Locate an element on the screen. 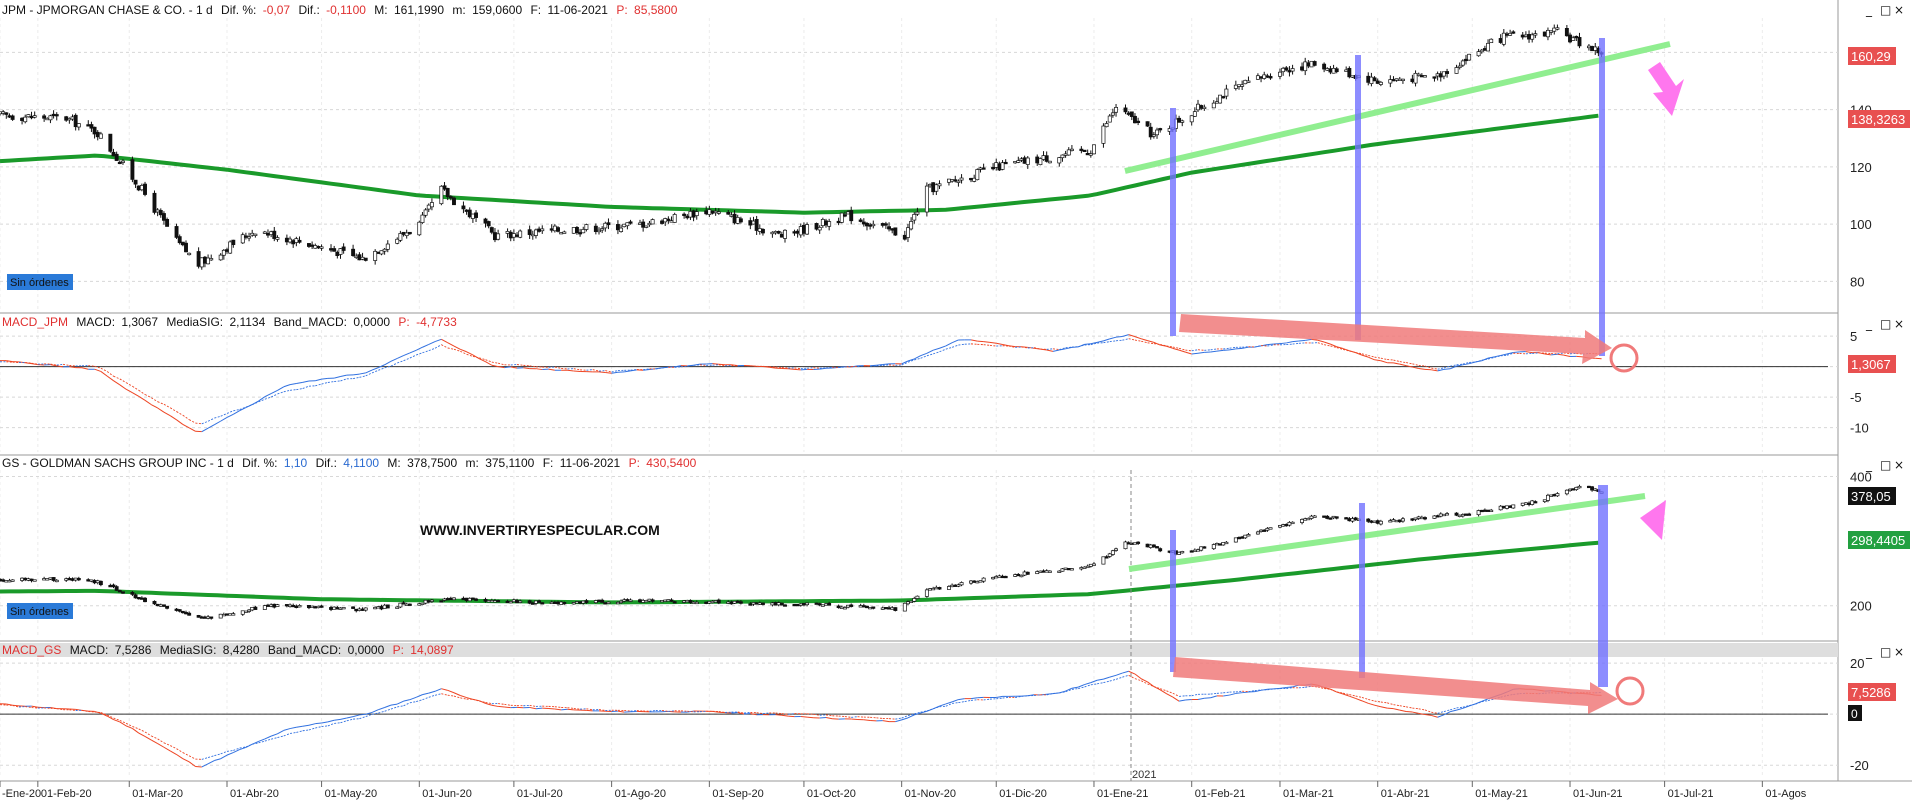  jpm-orders-badge: Sin órdenes is located at coordinates (40, 282).